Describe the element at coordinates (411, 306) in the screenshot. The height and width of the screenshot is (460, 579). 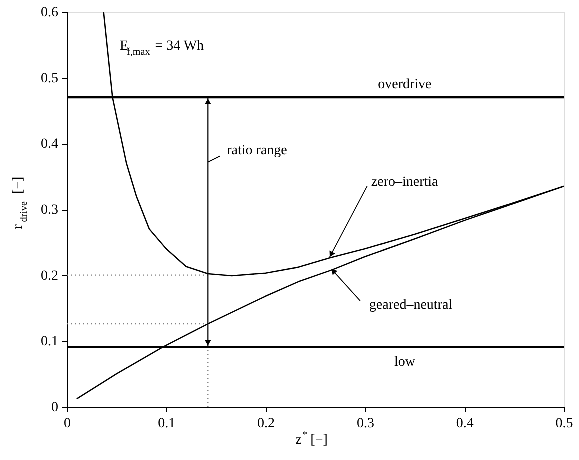
I see `annotation: geared–neutral` at that location.